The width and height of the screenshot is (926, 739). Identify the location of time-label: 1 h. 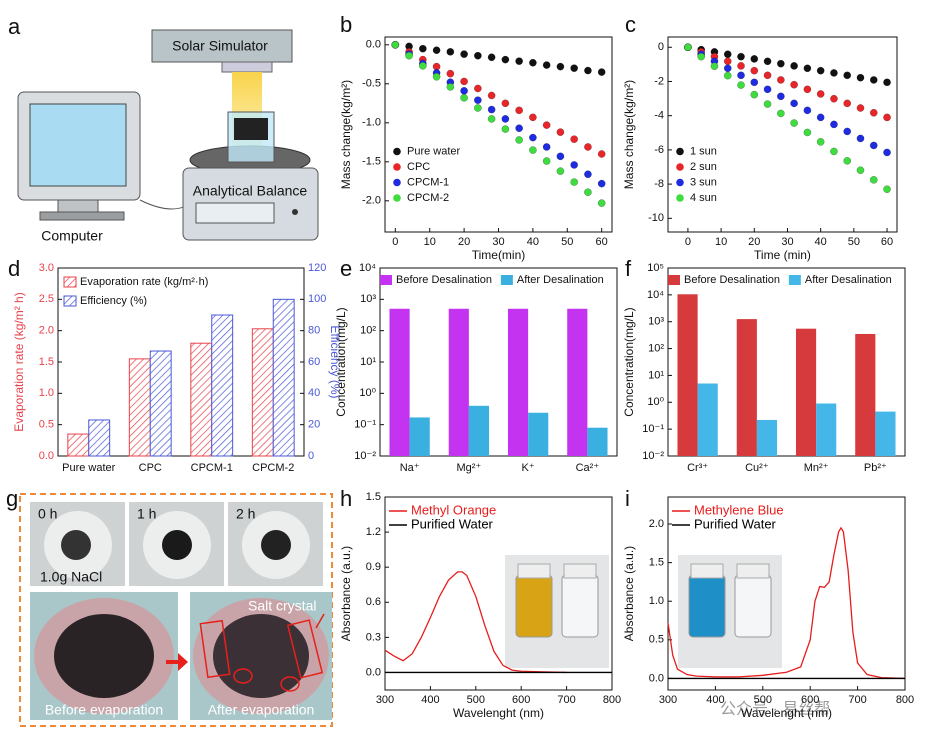
(146, 514).